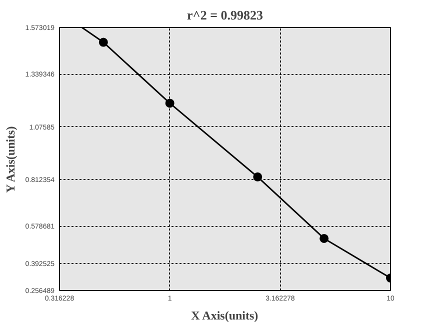 The image size is (427, 329). What do you see at coordinates (224, 315) in the screenshot?
I see `x-axis-title: X Axis(units)` at bounding box center [224, 315].